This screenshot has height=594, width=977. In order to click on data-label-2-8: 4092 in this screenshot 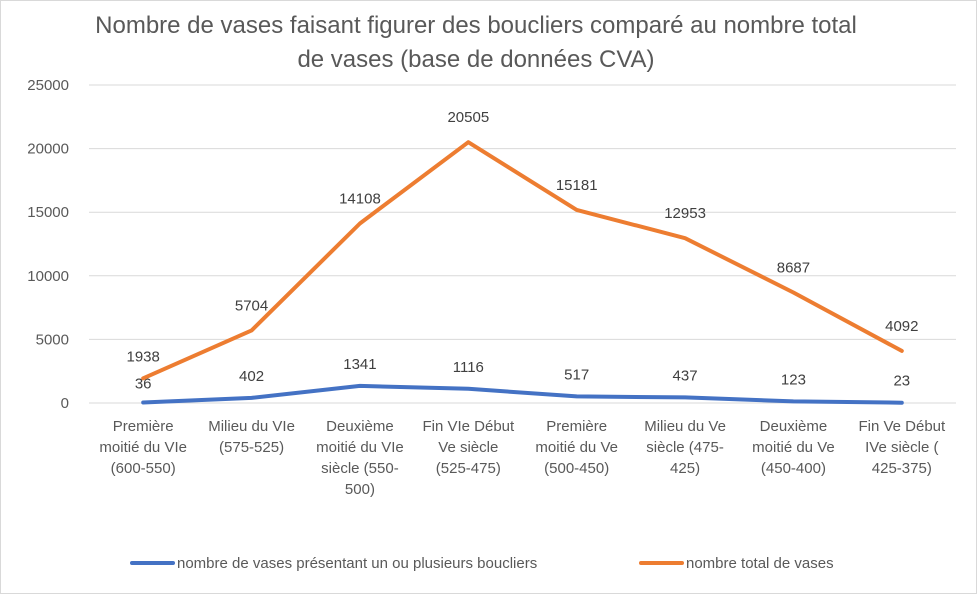, I will do `click(901, 326)`.